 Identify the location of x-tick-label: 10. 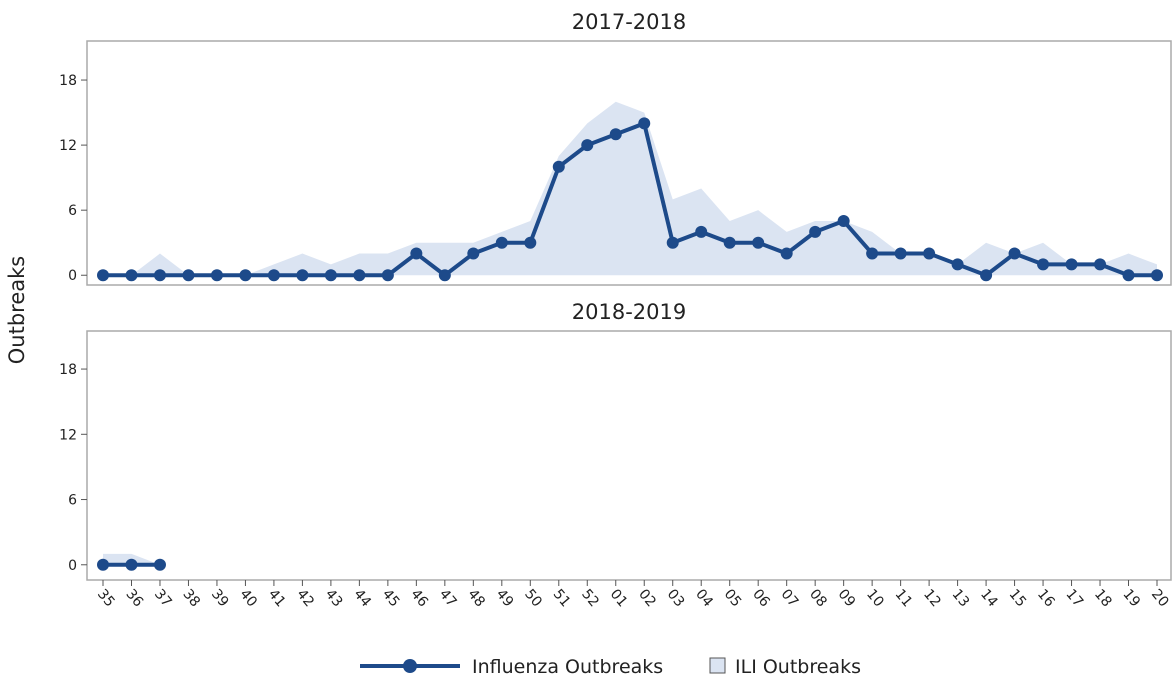
(875, 598).